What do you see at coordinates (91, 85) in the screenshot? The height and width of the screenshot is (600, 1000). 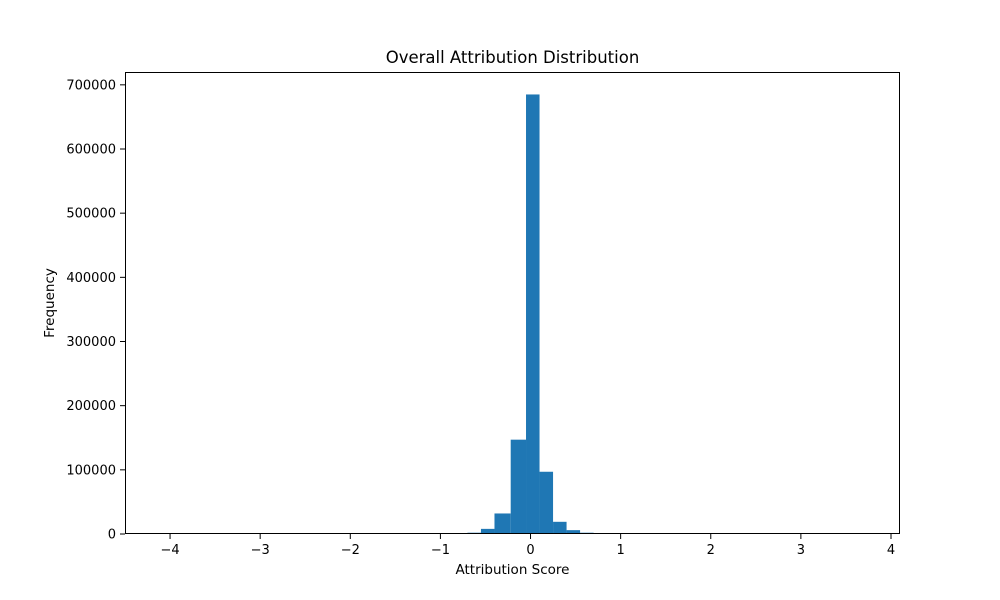 I see `y-tick-label: 700000` at bounding box center [91, 85].